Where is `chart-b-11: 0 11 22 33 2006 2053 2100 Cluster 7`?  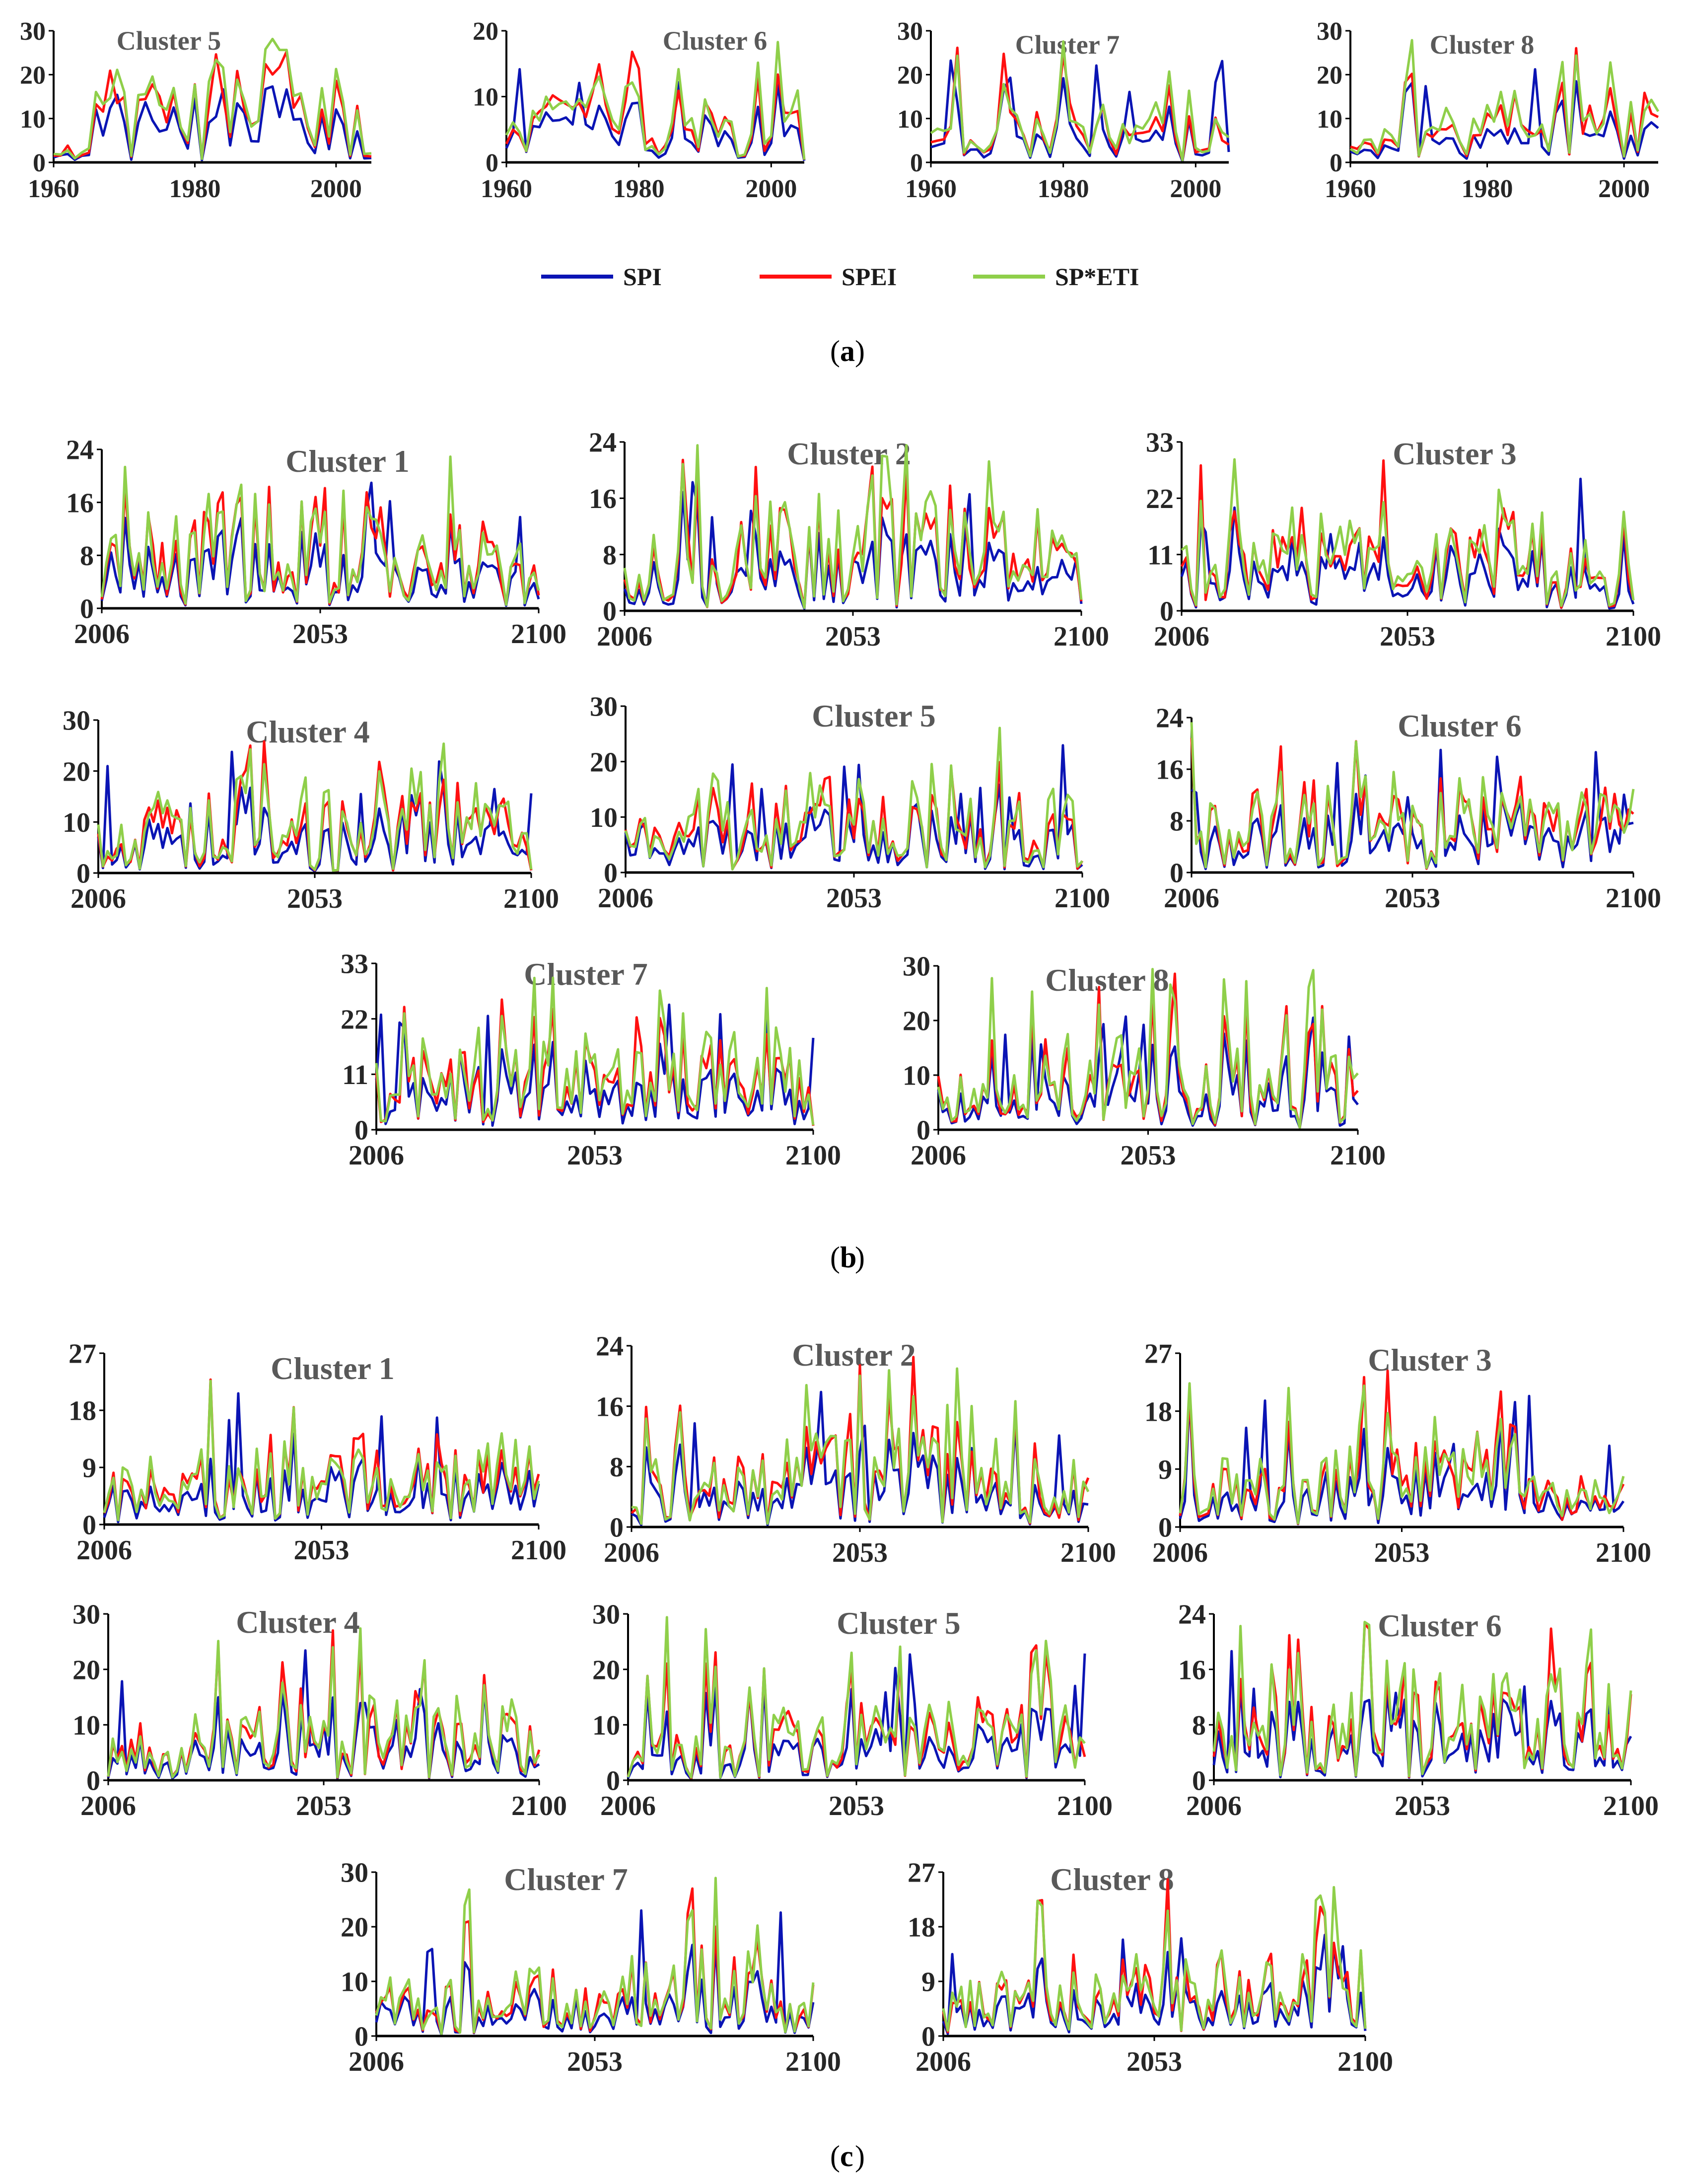
chart-b-11: 0 11 22 33 2006 2053 2100 Cluster 7 is located at coordinates (591, 1060).